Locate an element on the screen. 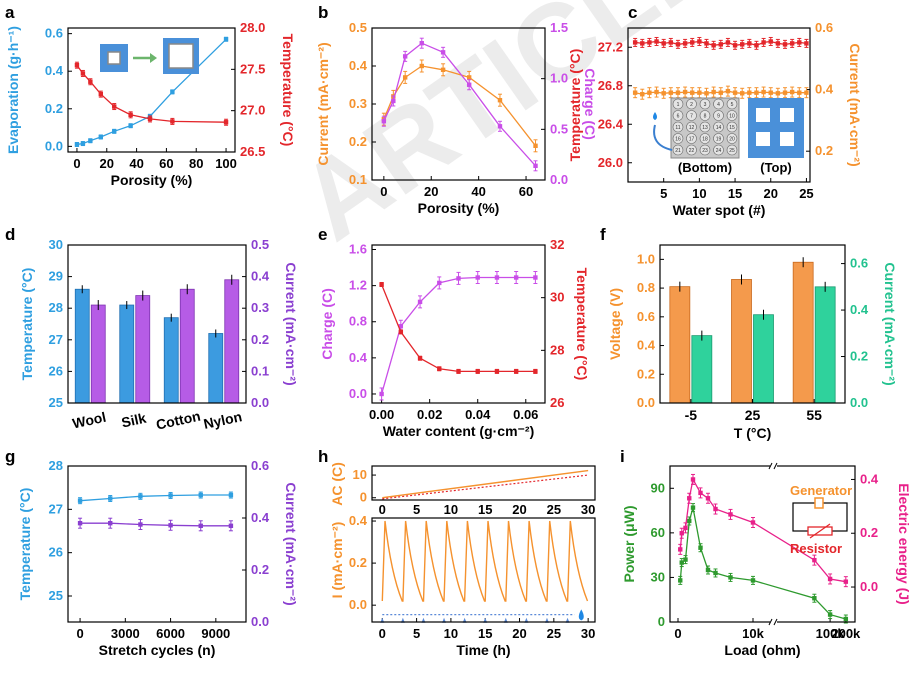 This screenshot has height=678, width=922. y-tick-label: 27.5 is located at coordinates (252, 68).